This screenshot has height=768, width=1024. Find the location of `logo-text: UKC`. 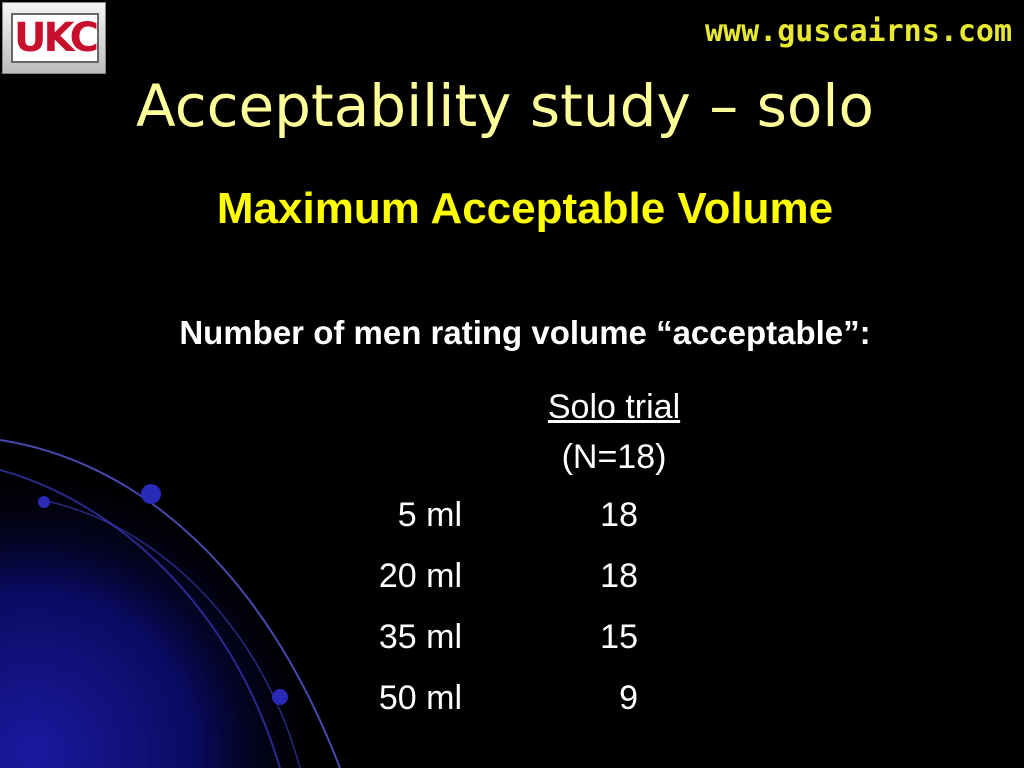

logo-text: UKC is located at coordinates (55, 38).